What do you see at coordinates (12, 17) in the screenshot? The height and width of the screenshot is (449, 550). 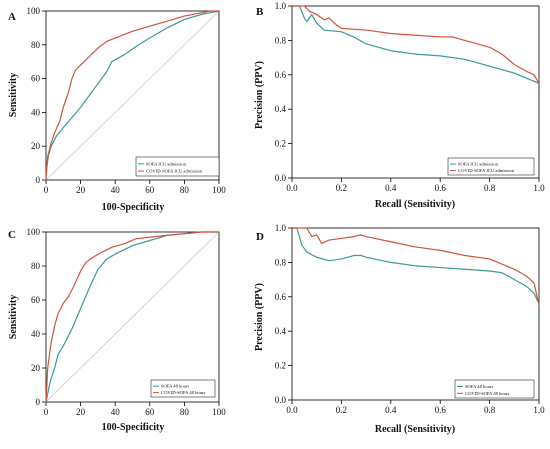 I see `panel-letter: A` at bounding box center [12, 17].